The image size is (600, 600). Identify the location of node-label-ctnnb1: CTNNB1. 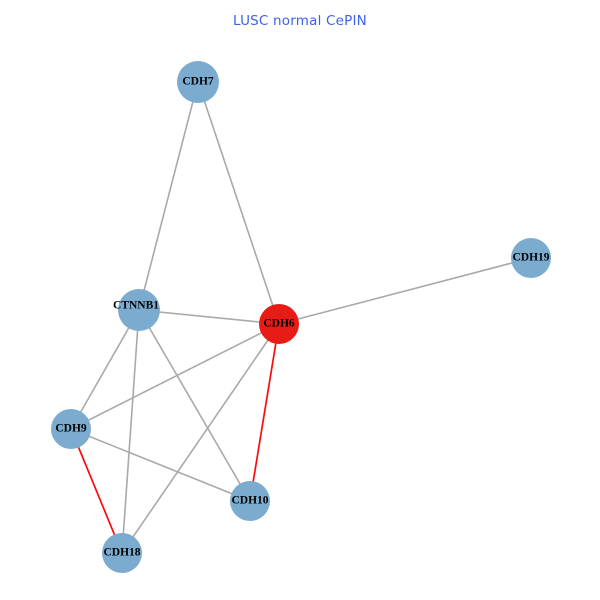
(136, 306).